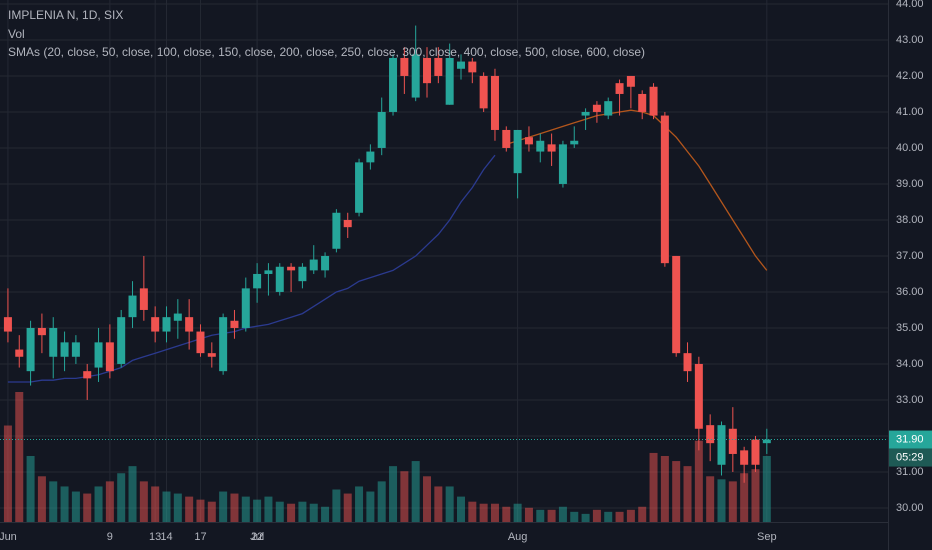 This screenshot has height=550, width=932. Describe the element at coordinates (910, 292) in the screenshot. I see `y-tick-label: 36.00` at that location.